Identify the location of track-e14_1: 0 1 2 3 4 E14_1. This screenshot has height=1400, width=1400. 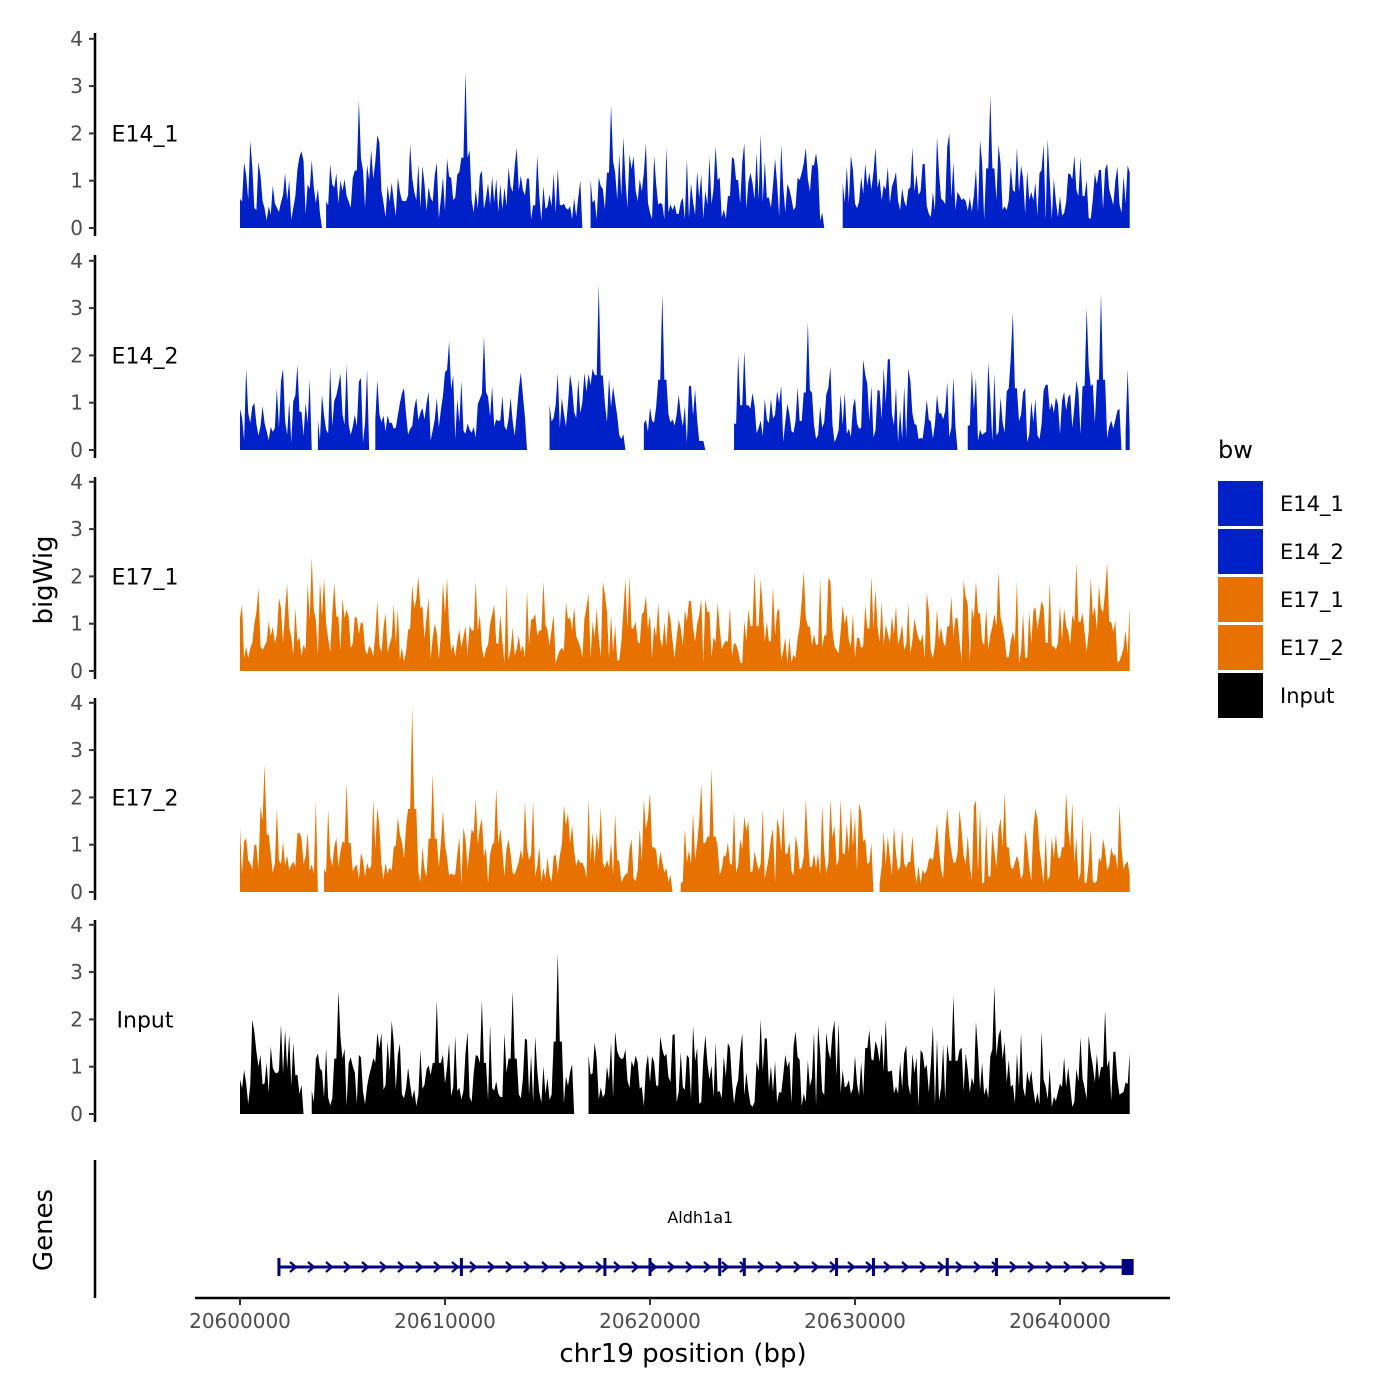
(600, 133).